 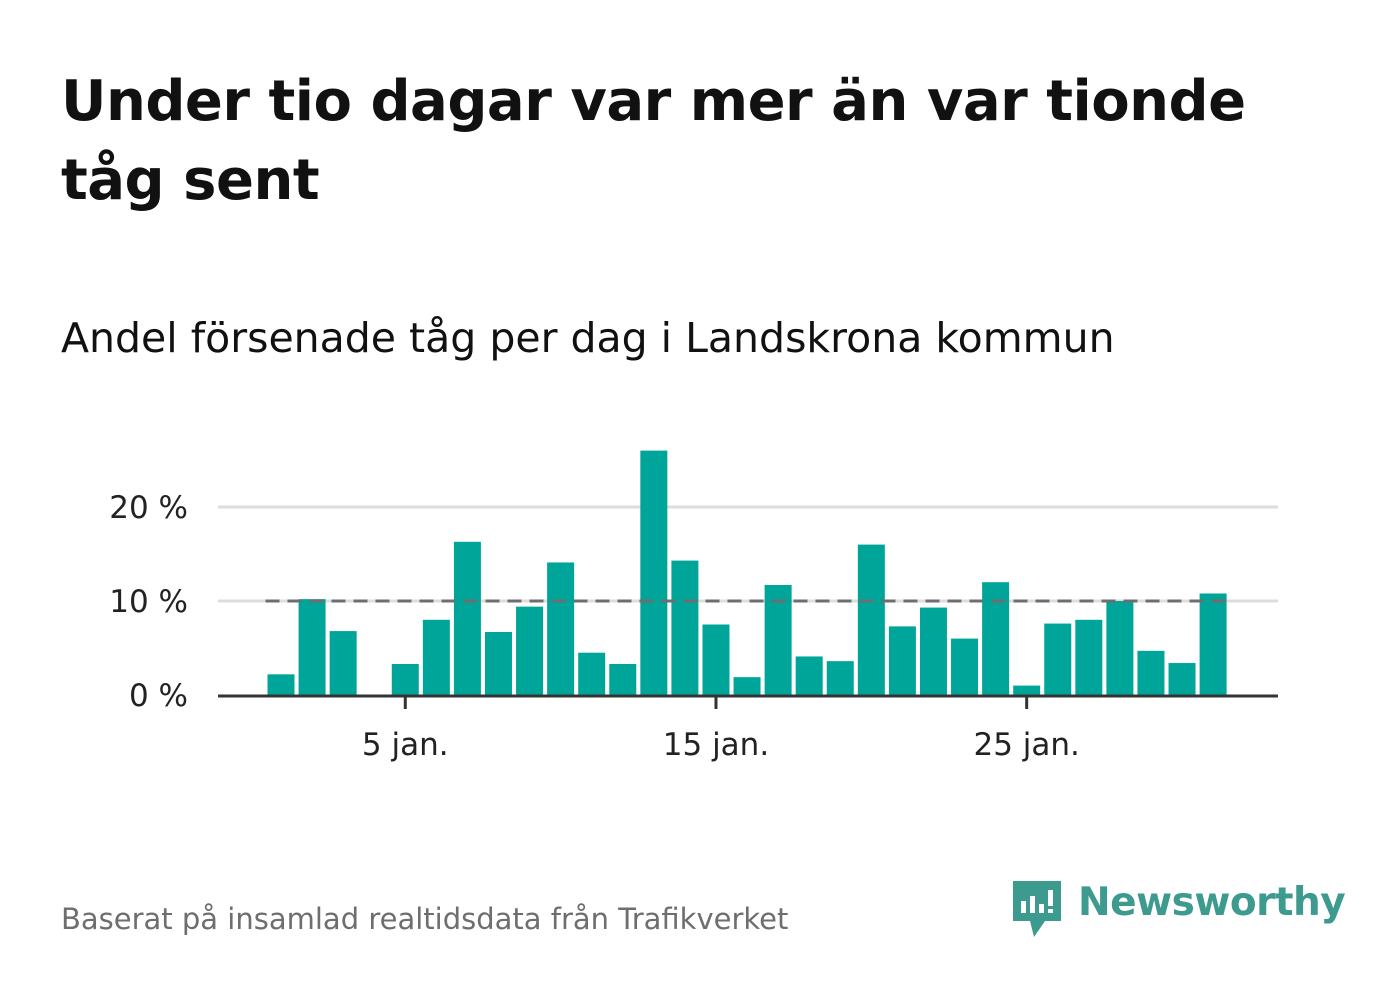 I want to click on bar-chart-logo-icon, so click(x=1037, y=909).